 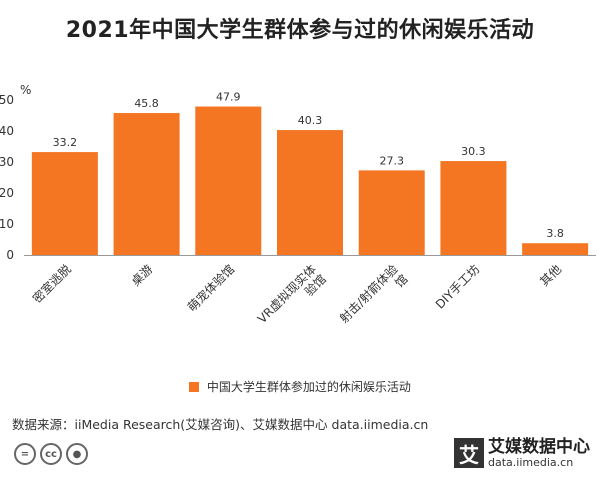 I want to click on data-label: 47.9, so click(x=228, y=97).